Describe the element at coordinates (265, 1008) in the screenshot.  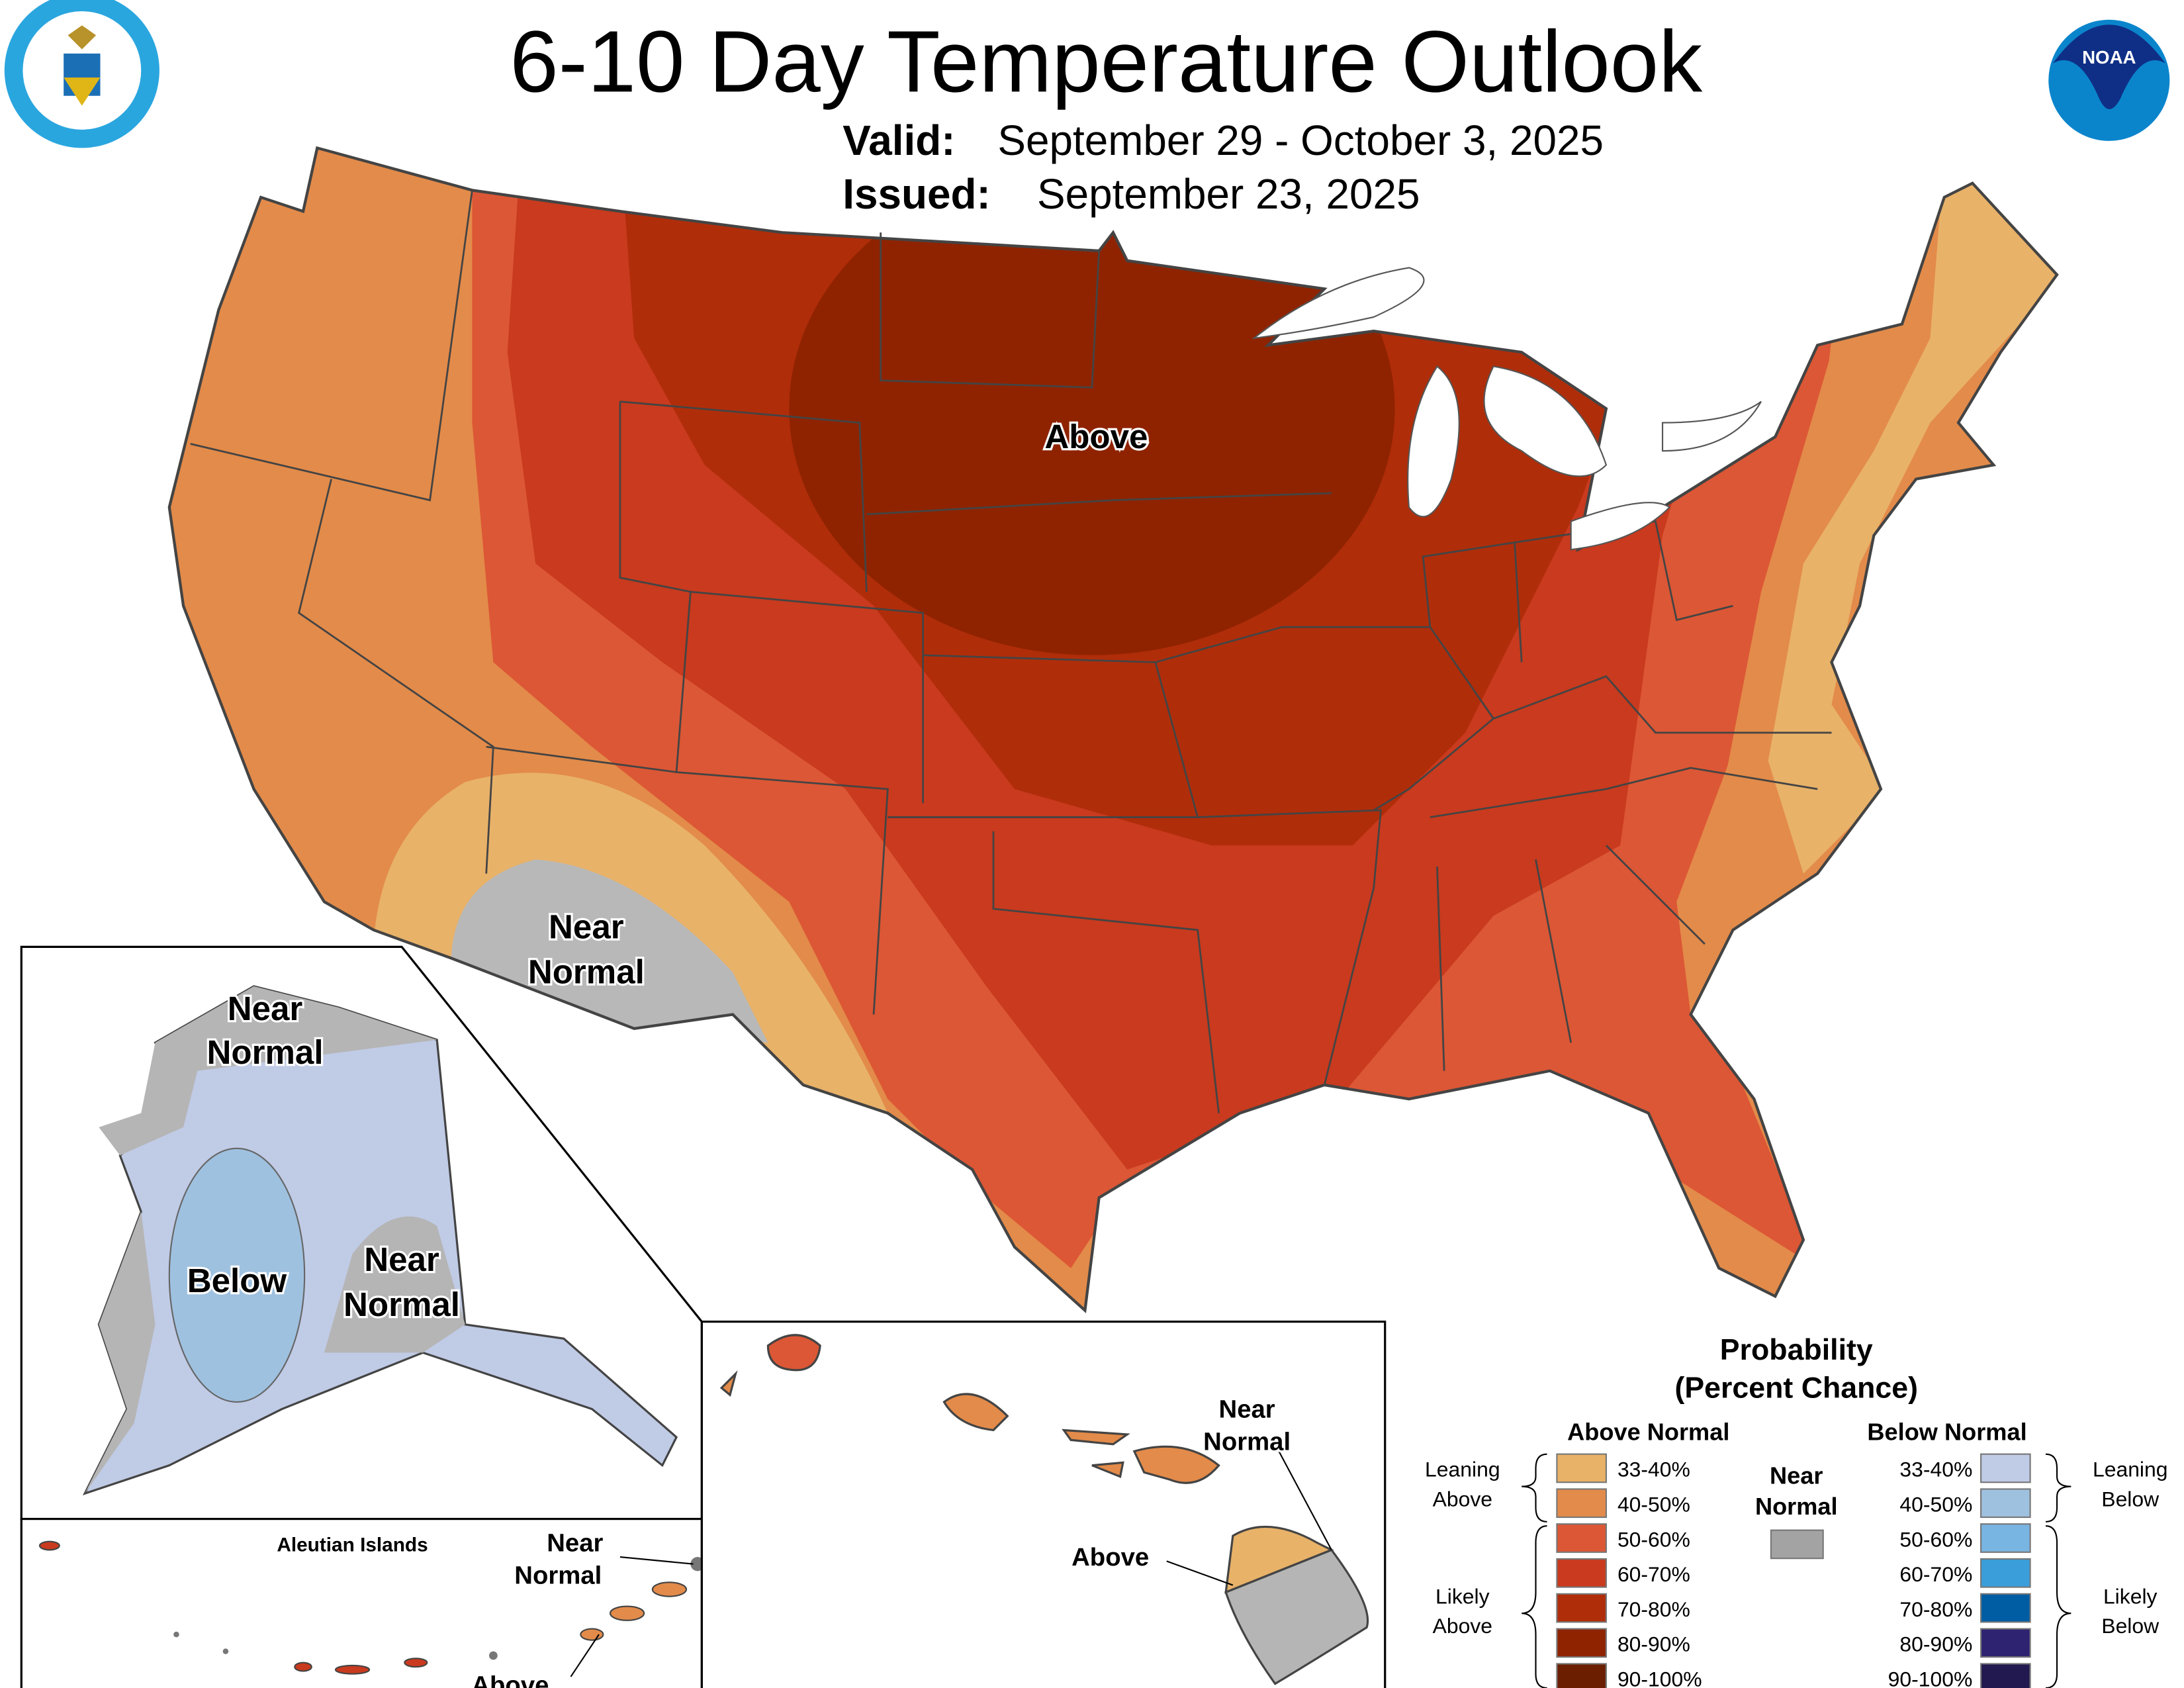
I see `alaska-near-normal-north-1: Near` at that location.